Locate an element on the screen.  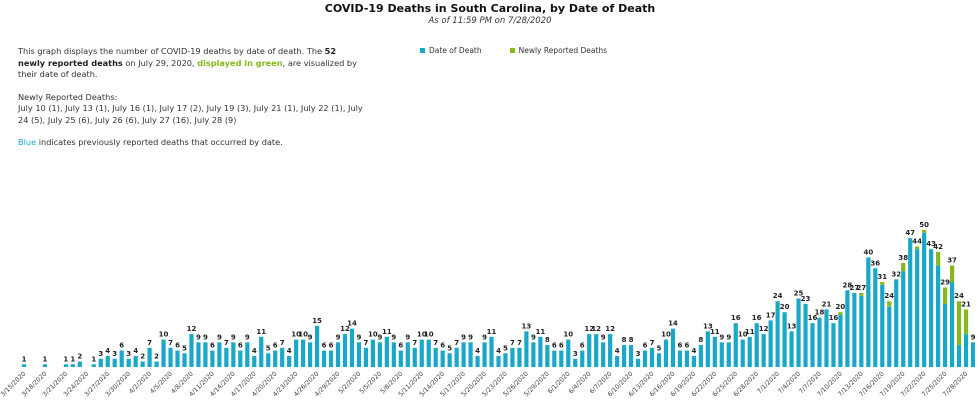
legend-item-date-of-death: Date of Death is located at coordinates (451, 50).